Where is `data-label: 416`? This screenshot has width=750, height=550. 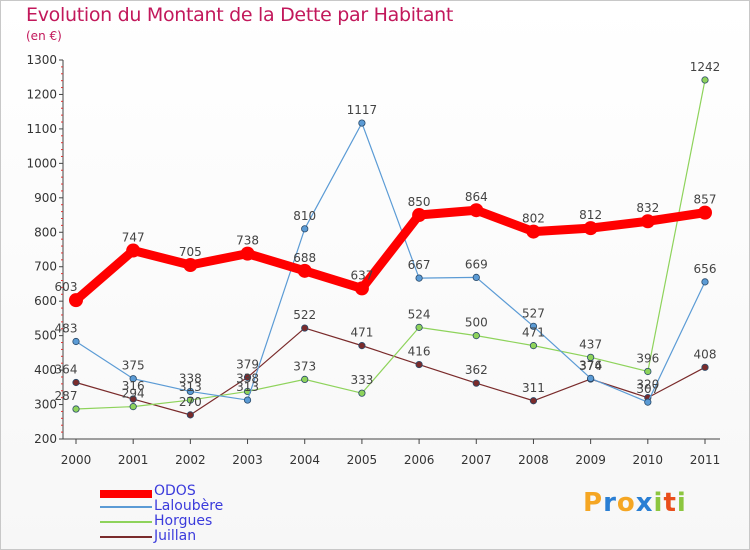
data-label: 416 is located at coordinates (419, 352).